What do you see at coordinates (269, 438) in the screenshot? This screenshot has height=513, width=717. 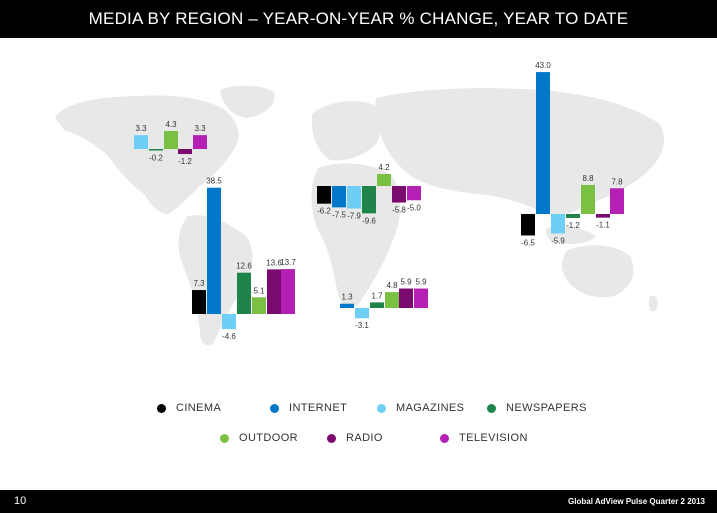 I see `legend-outdoor-label: OUTDOOR` at bounding box center [269, 438].